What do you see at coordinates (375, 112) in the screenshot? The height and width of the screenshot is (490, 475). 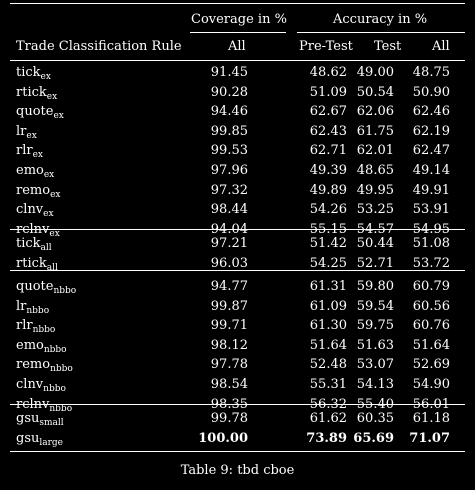 I see `cell-test: 62.06` at bounding box center [375, 112].